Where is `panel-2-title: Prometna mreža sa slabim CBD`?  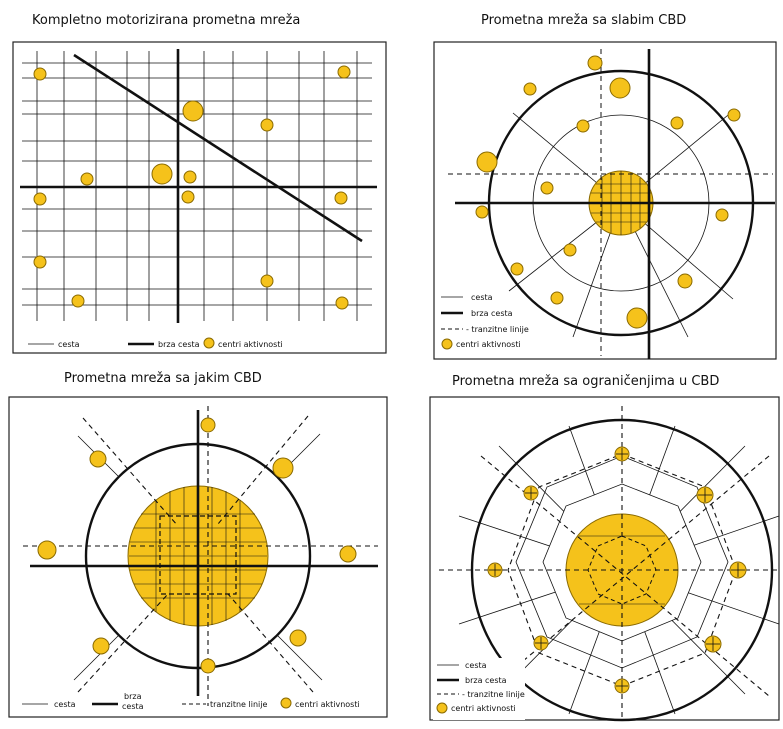
panel-2-title: Prometna mreža sa slabim CBD is located at coordinates (584, 20).